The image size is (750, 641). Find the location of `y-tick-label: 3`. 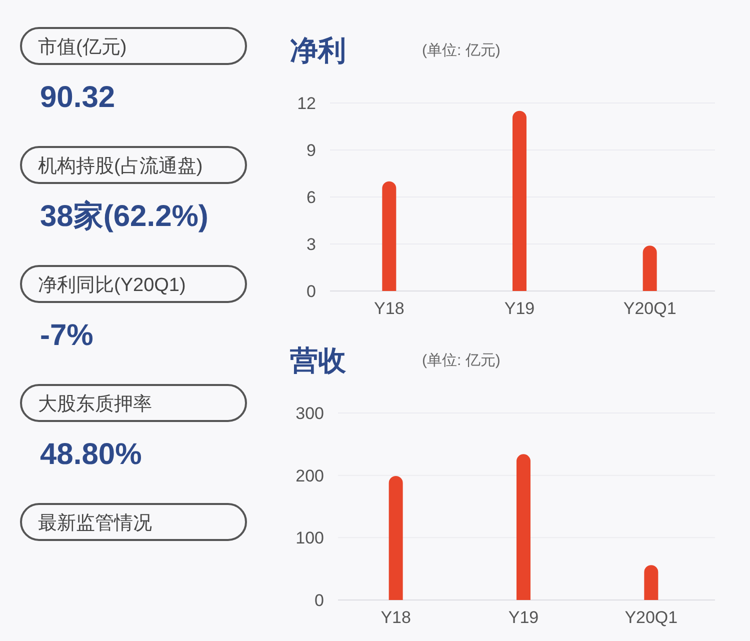

y-tick-label: 3 is located at coordinates (311, 244).